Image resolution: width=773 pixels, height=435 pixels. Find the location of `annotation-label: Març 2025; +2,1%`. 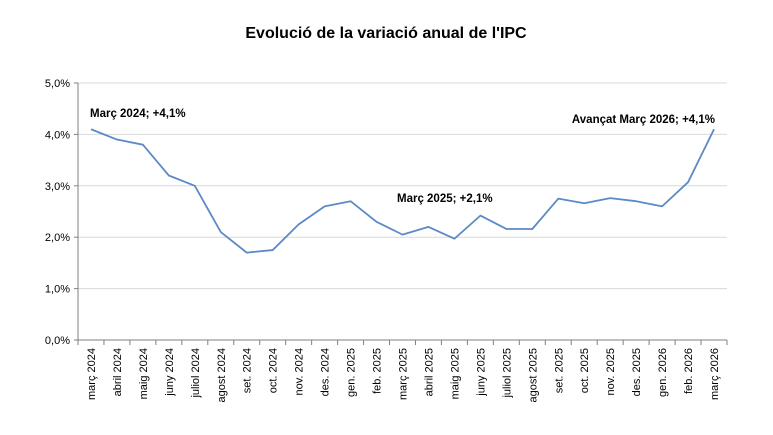

annotation-label: Març 2025; +2,1% is located at coordinates (445, 199).